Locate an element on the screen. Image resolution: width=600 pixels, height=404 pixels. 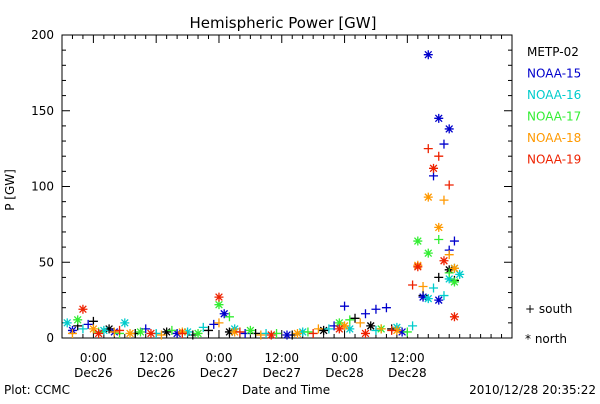
plot-credit: Plot: CCMC is located at coordinates (37, 390).